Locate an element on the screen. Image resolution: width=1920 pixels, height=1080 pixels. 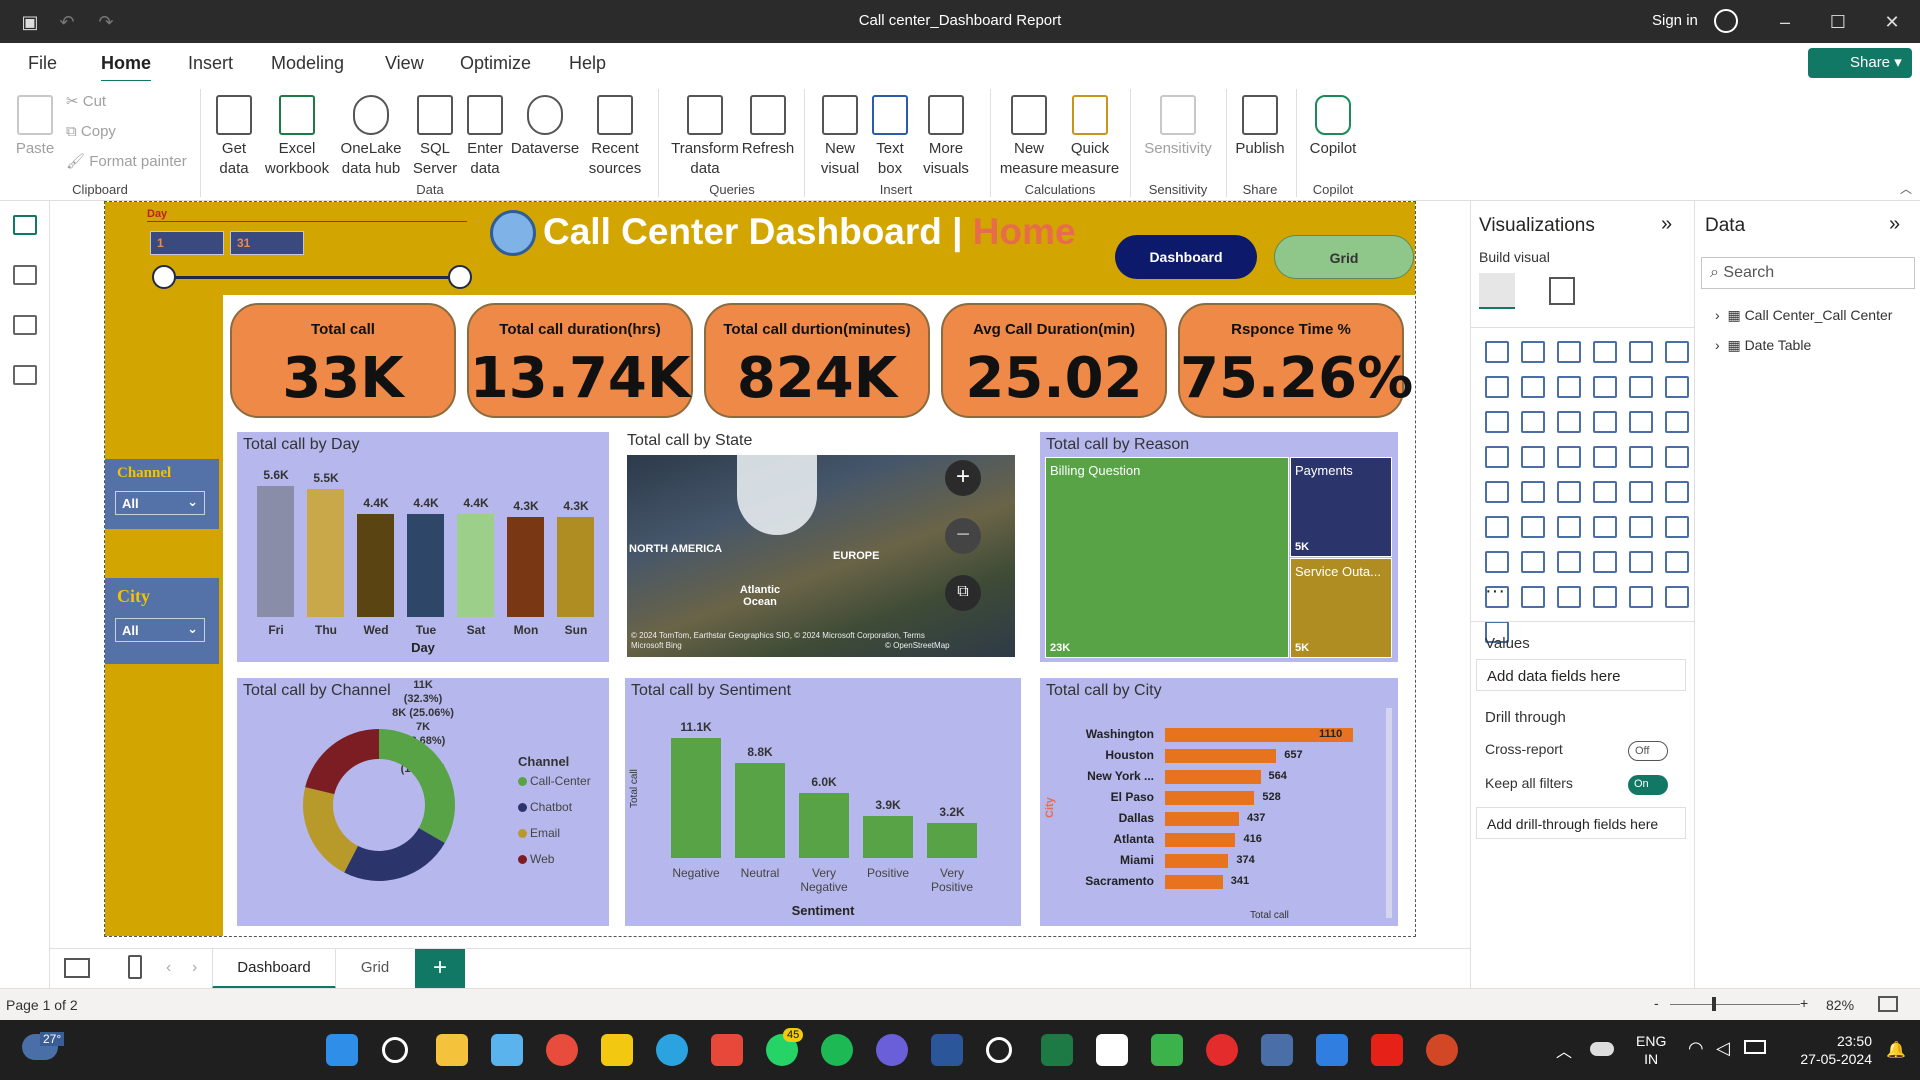
menu-optimize: Optimize is located at coordinates (496, 63).